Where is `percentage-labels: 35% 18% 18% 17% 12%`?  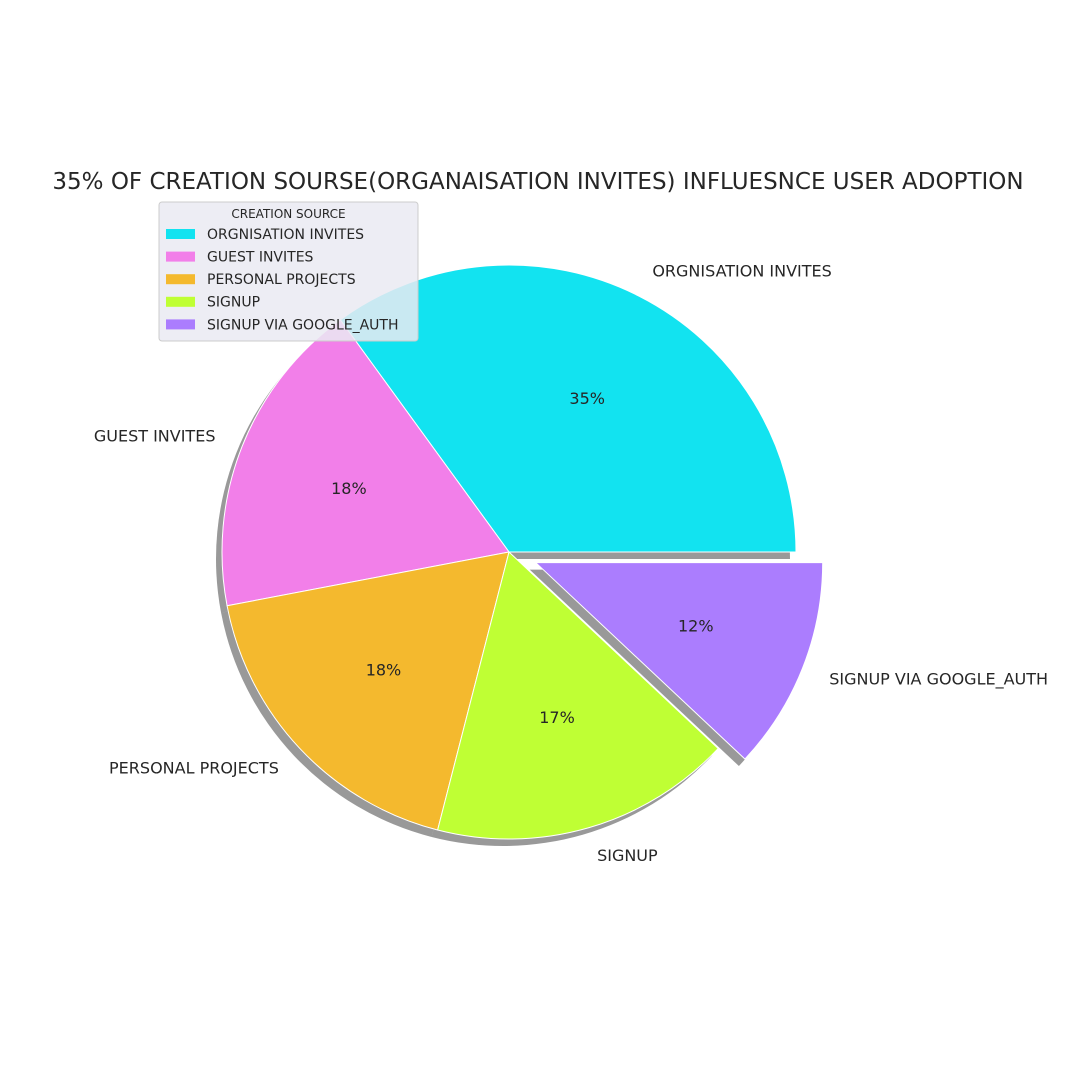 percentage-labels: 35% 18% 18% 17% 12% is located at coordinates (522, 558).